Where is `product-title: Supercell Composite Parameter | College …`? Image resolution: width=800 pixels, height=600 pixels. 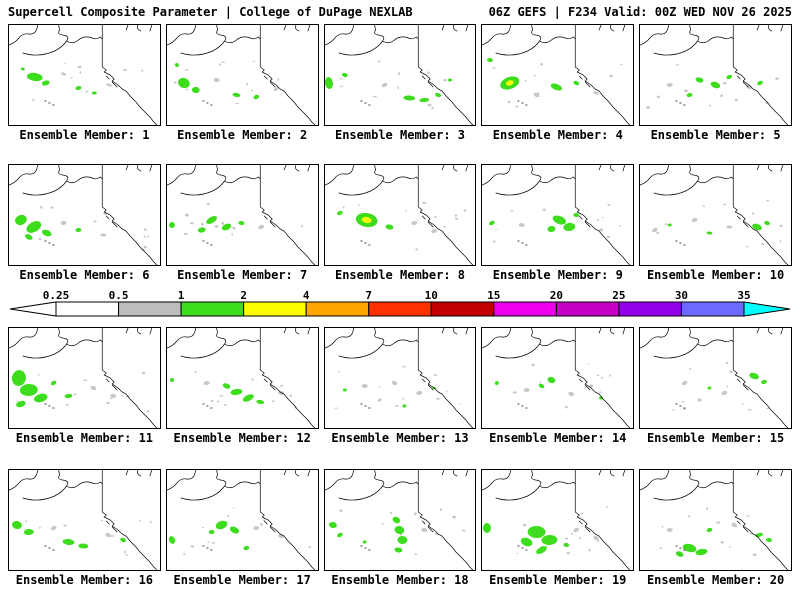
product-title: Supercell Composite Parameter | College … is located at coordinates (210, 12).